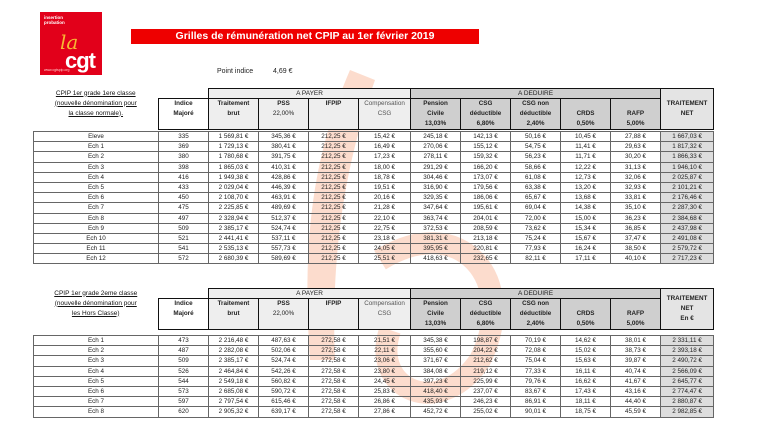 The image size is (768, 436). What do you see at coordinates (687, 187) in the screenshot?
I see `cell-net: 2 101,21 €` at bounding box center [687, 187].